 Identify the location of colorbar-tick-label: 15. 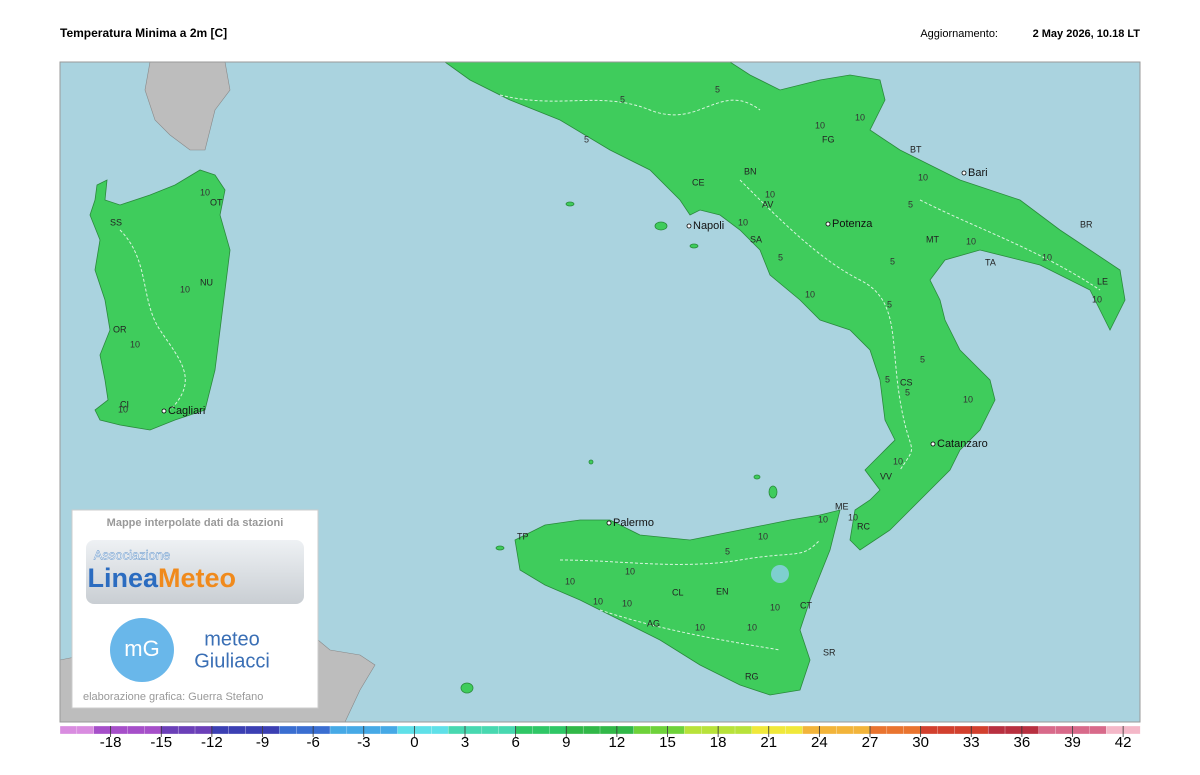
(667, 742).